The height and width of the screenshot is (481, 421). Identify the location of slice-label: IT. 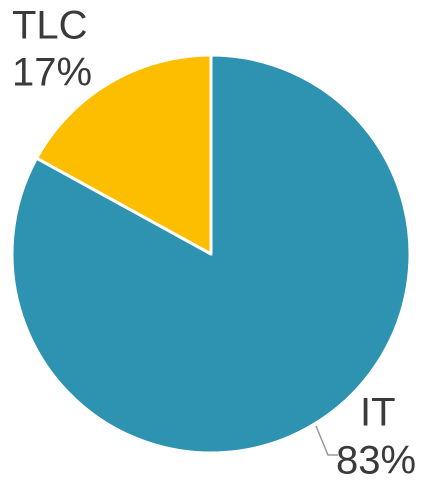
(378, 413).